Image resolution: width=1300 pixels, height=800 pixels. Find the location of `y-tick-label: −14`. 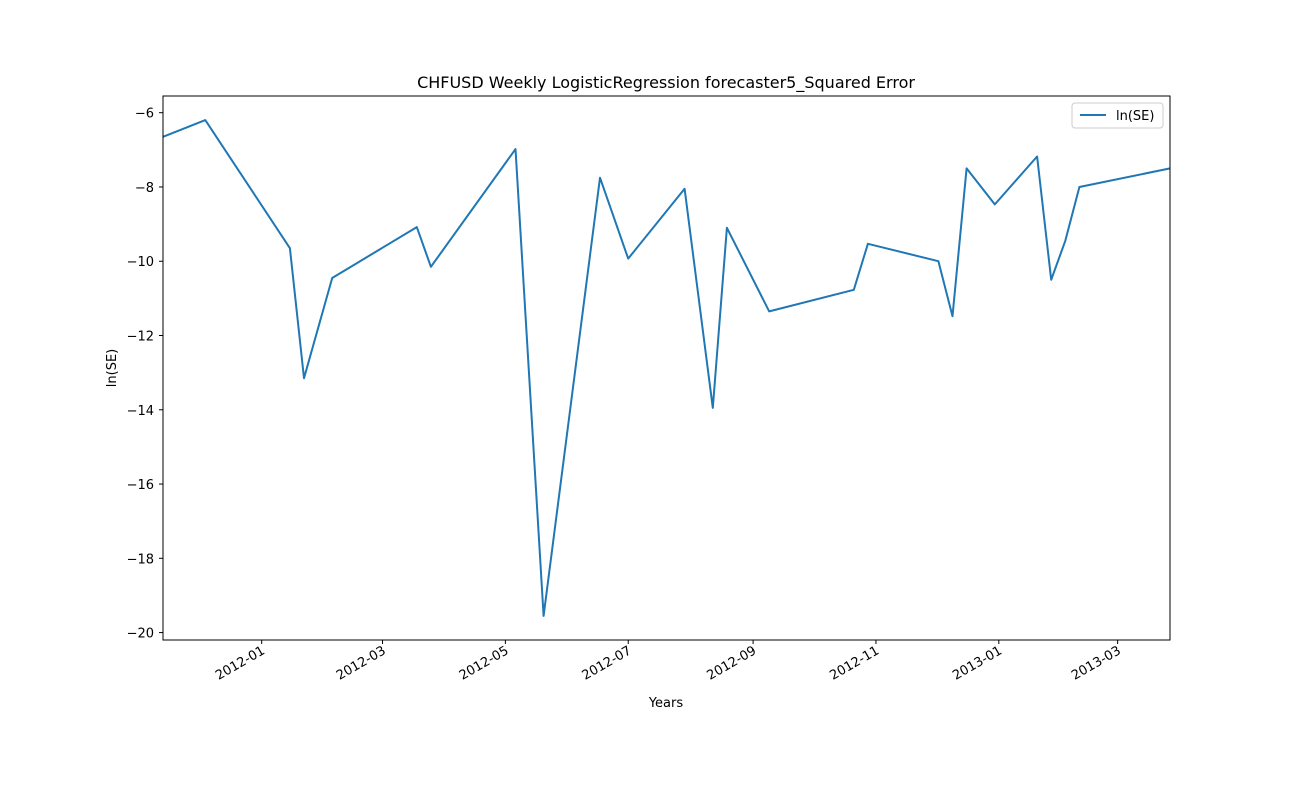

y-tick-label: −14 is located at coordinates (140, 411).